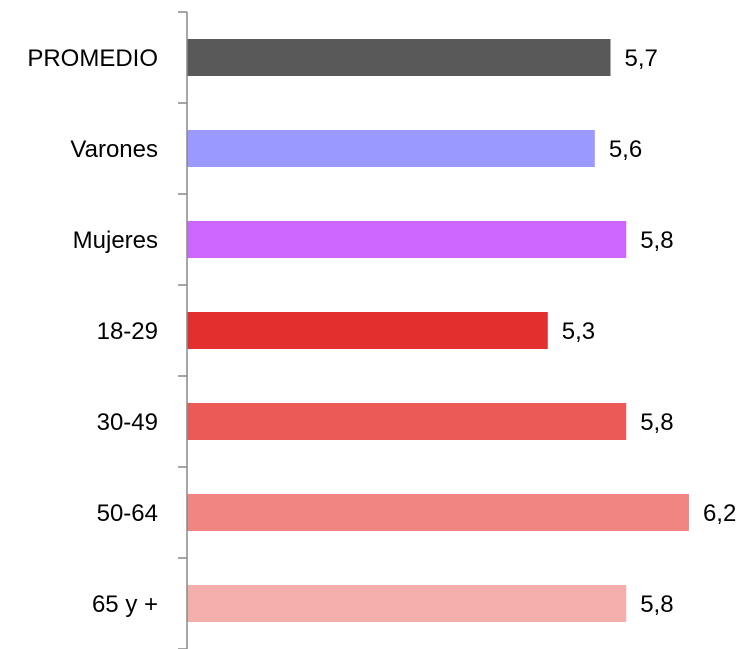 This screenshot has width=748, height=649. Describe the element at coordinates (125, 604) in the screenshot. I see `y-tick-label: 65 y +` at that location.